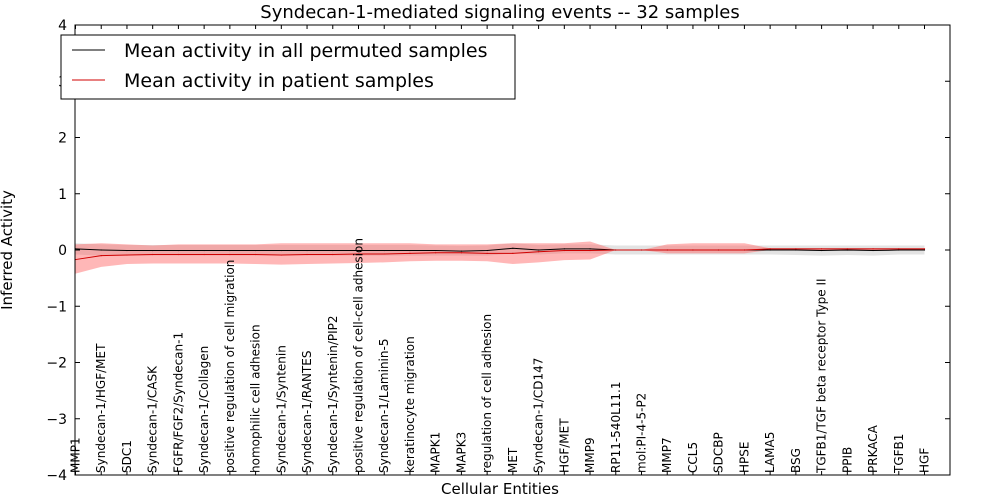 Image resolution: width=1000 pixels, height=500 pixels. Describe the element at coordinates (847, 460) in the screenshot. I see `category-label: PPIB` at that location.